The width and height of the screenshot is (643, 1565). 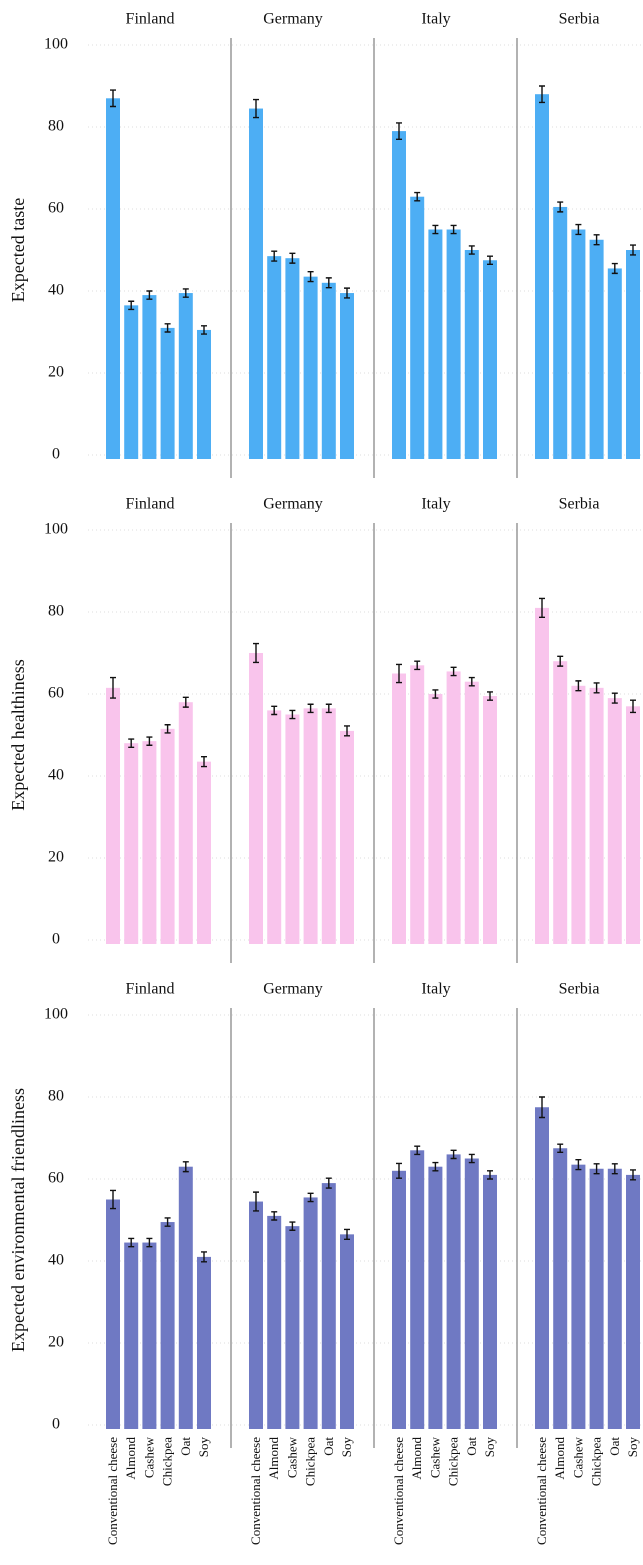 I want to click on y-axis-label: Expected healthiness, so click(x=18, y=734).